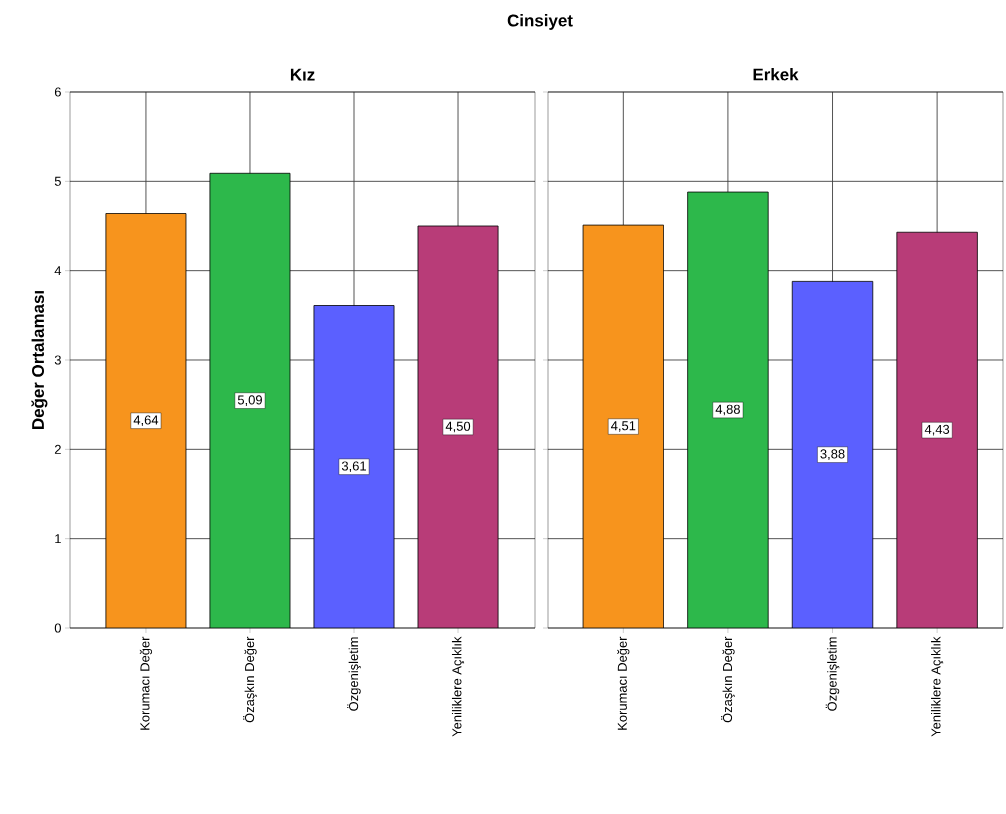  What do you see at coordinates (727, 410) in the screenshot?
I see `data-label: 4,88` at bounding box center [727, 410].